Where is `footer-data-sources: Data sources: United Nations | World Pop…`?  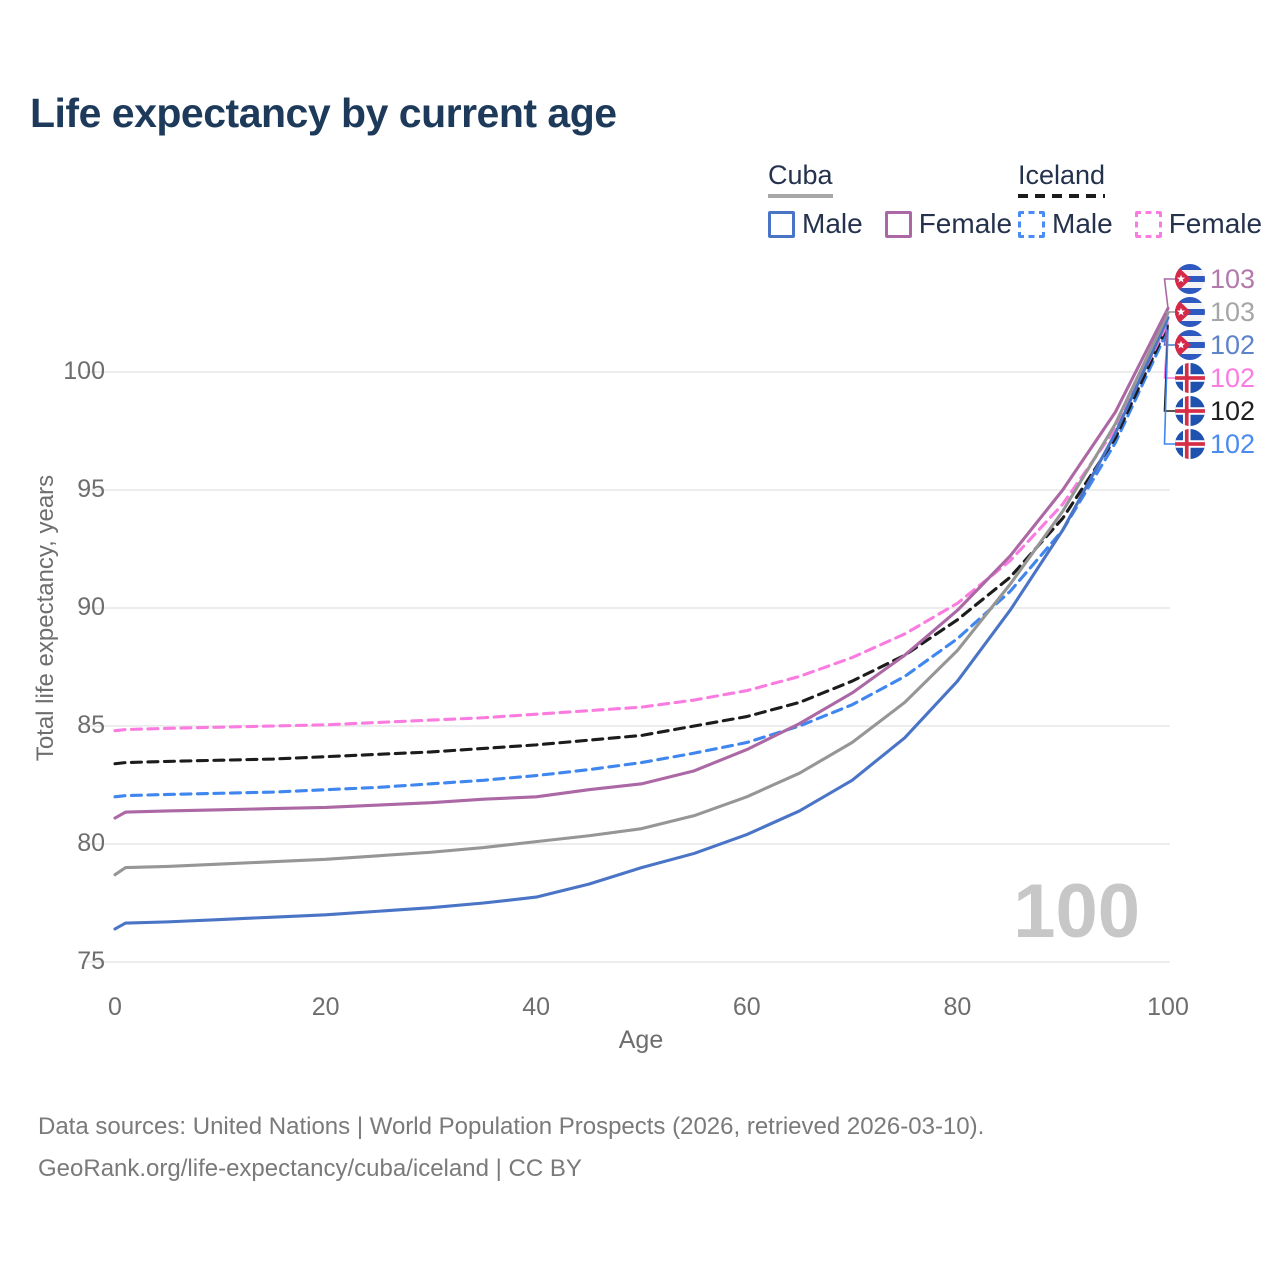 footer-data-sources: Data sources: United Nations | World Pop… is located at coordinates (511, 1126).